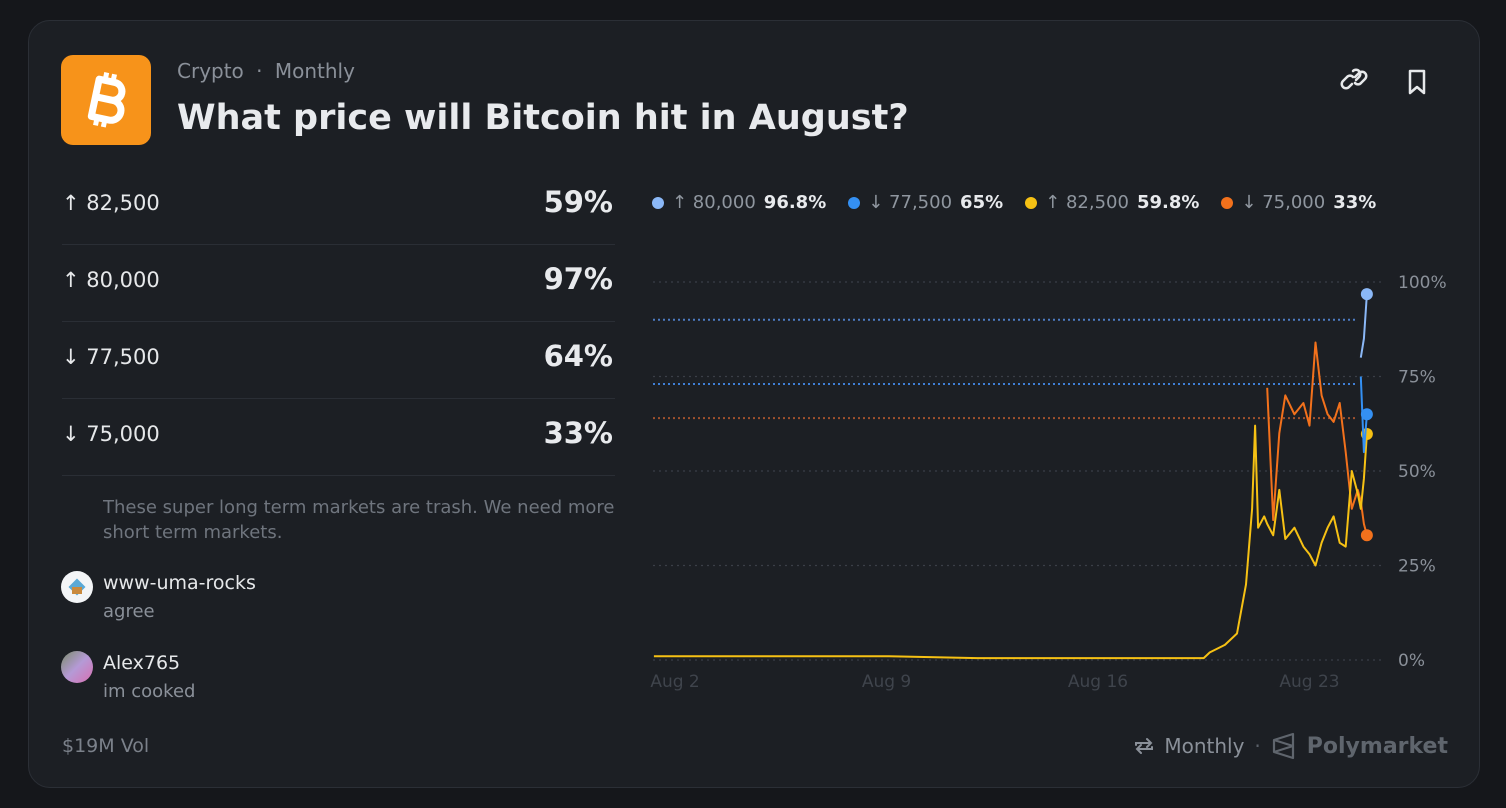 The image size is (1506, 808). Describe the element at coordinates (1168, 202) in the screenshot. I see `legend-value: 59.8%` at that location.